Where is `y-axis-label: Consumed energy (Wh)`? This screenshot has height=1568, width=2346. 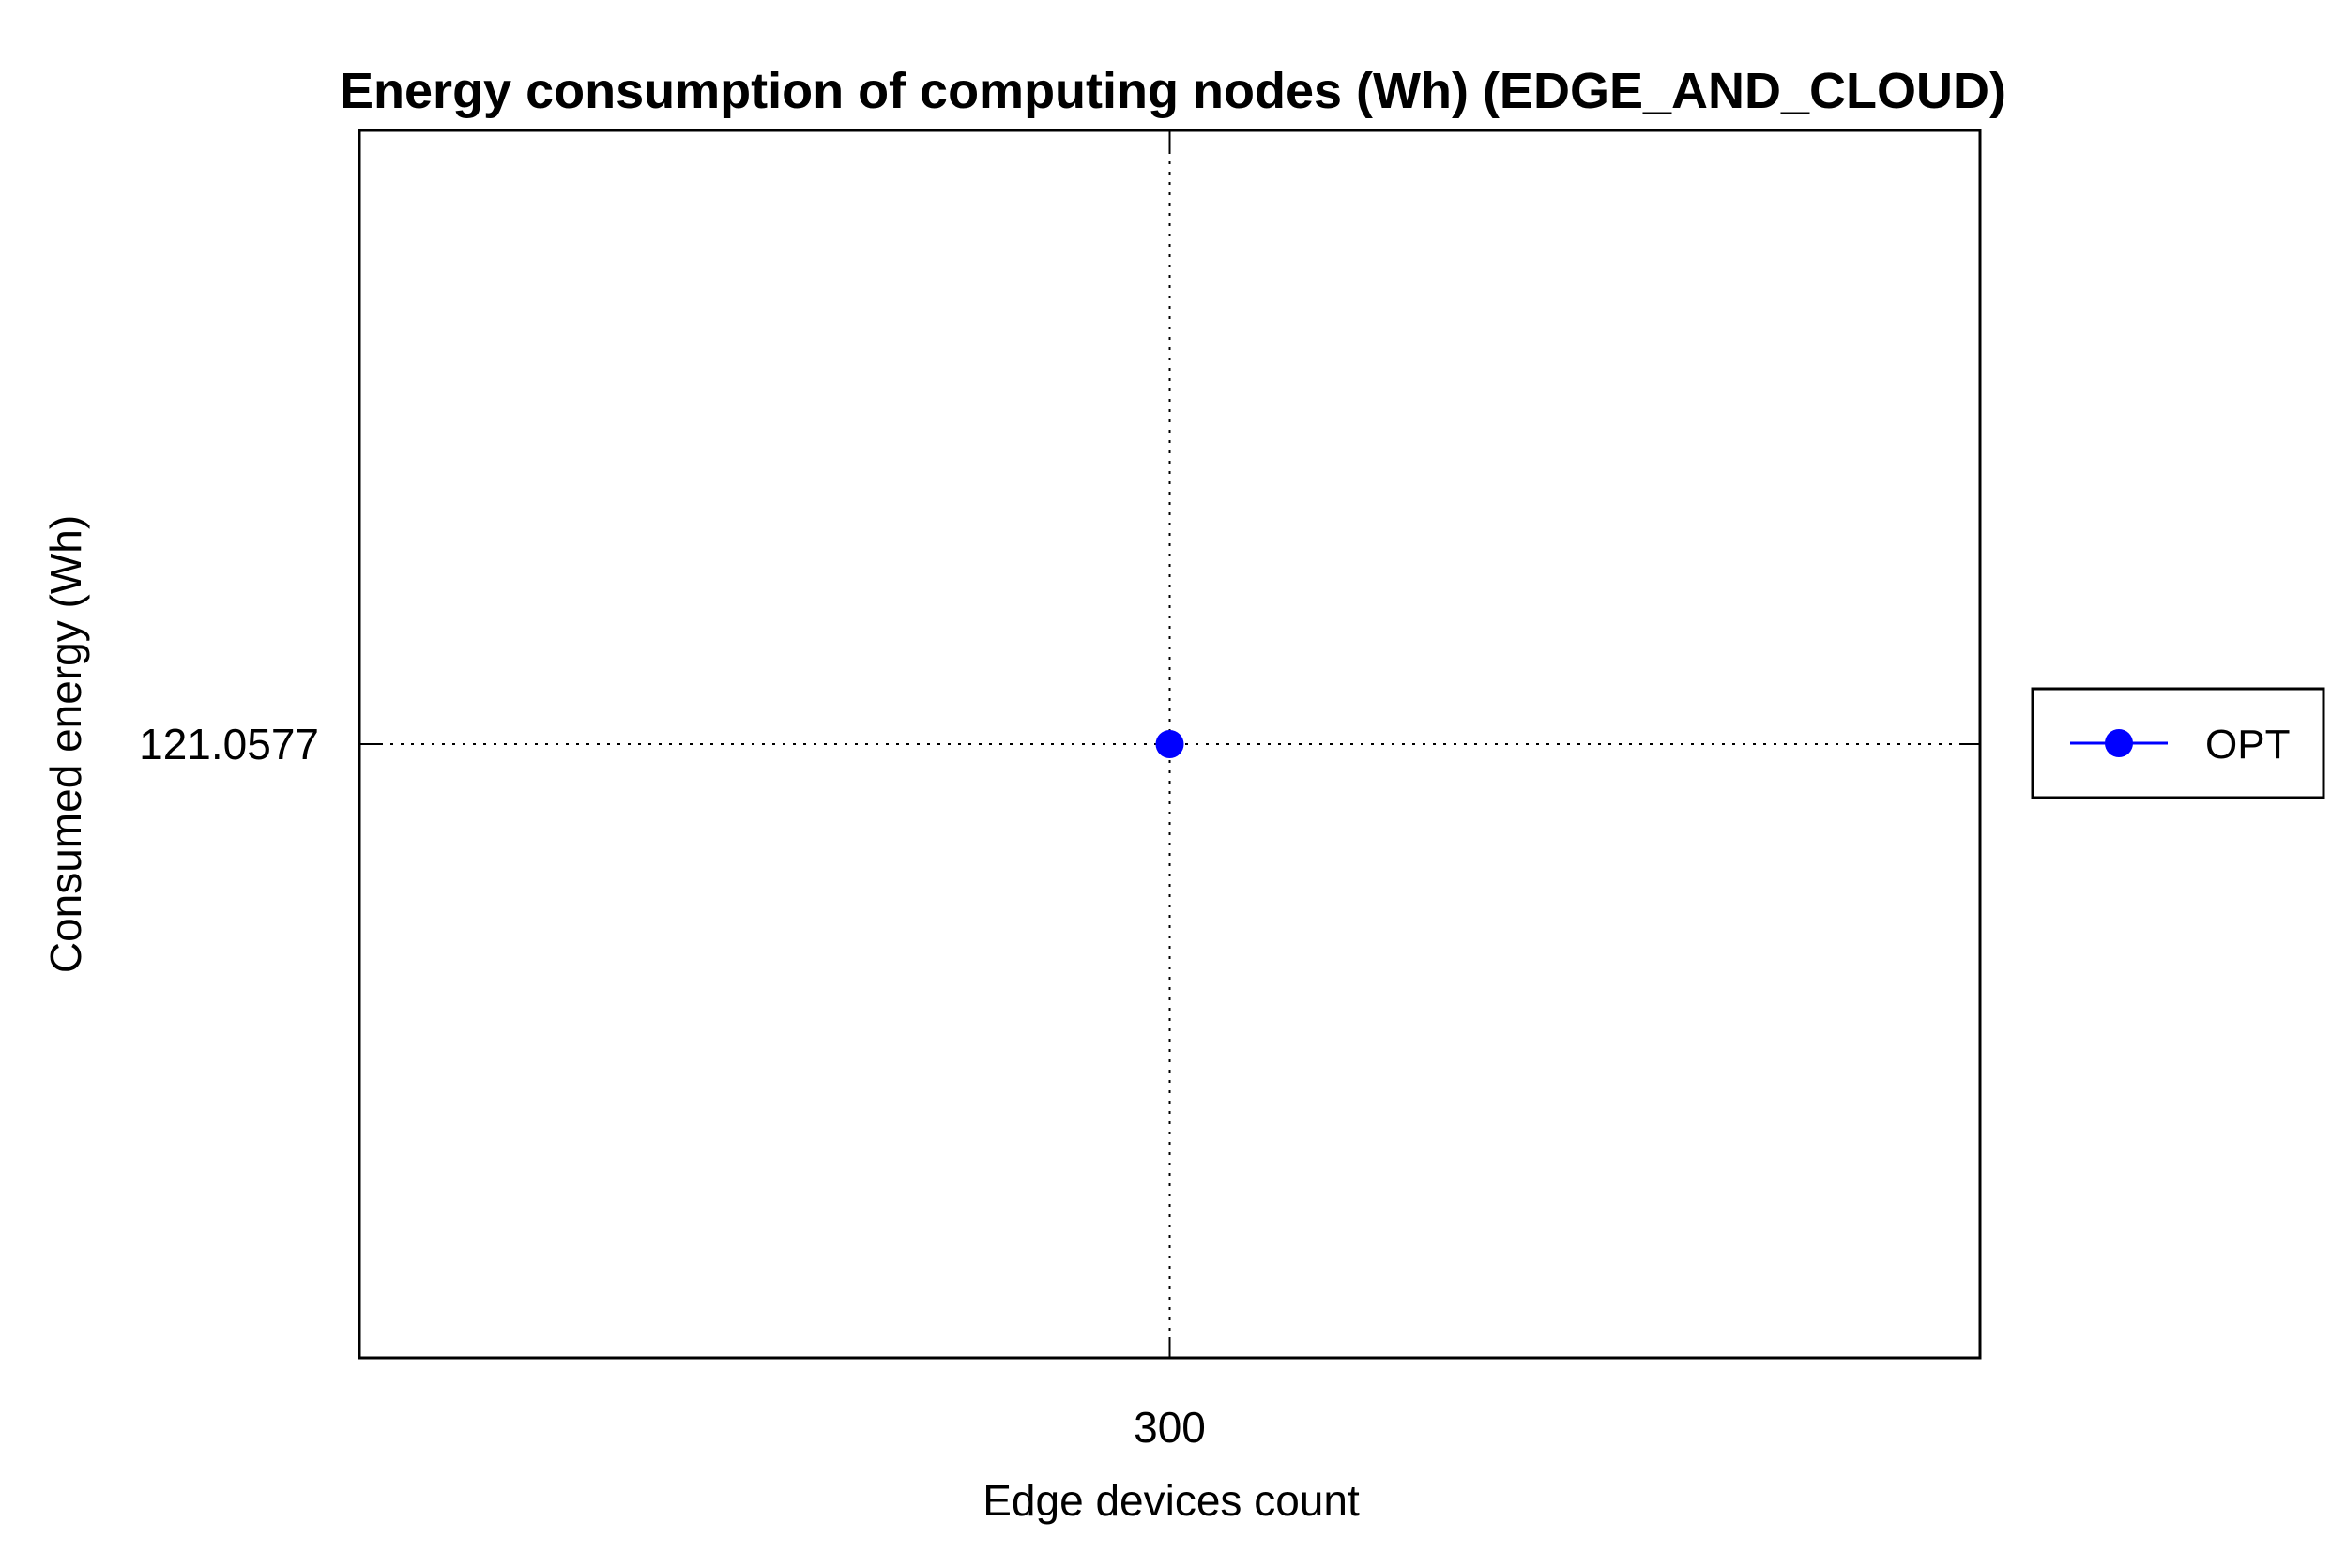
y-axis-label: Consumed energy (Wh) is located at coordinates (65, 744).